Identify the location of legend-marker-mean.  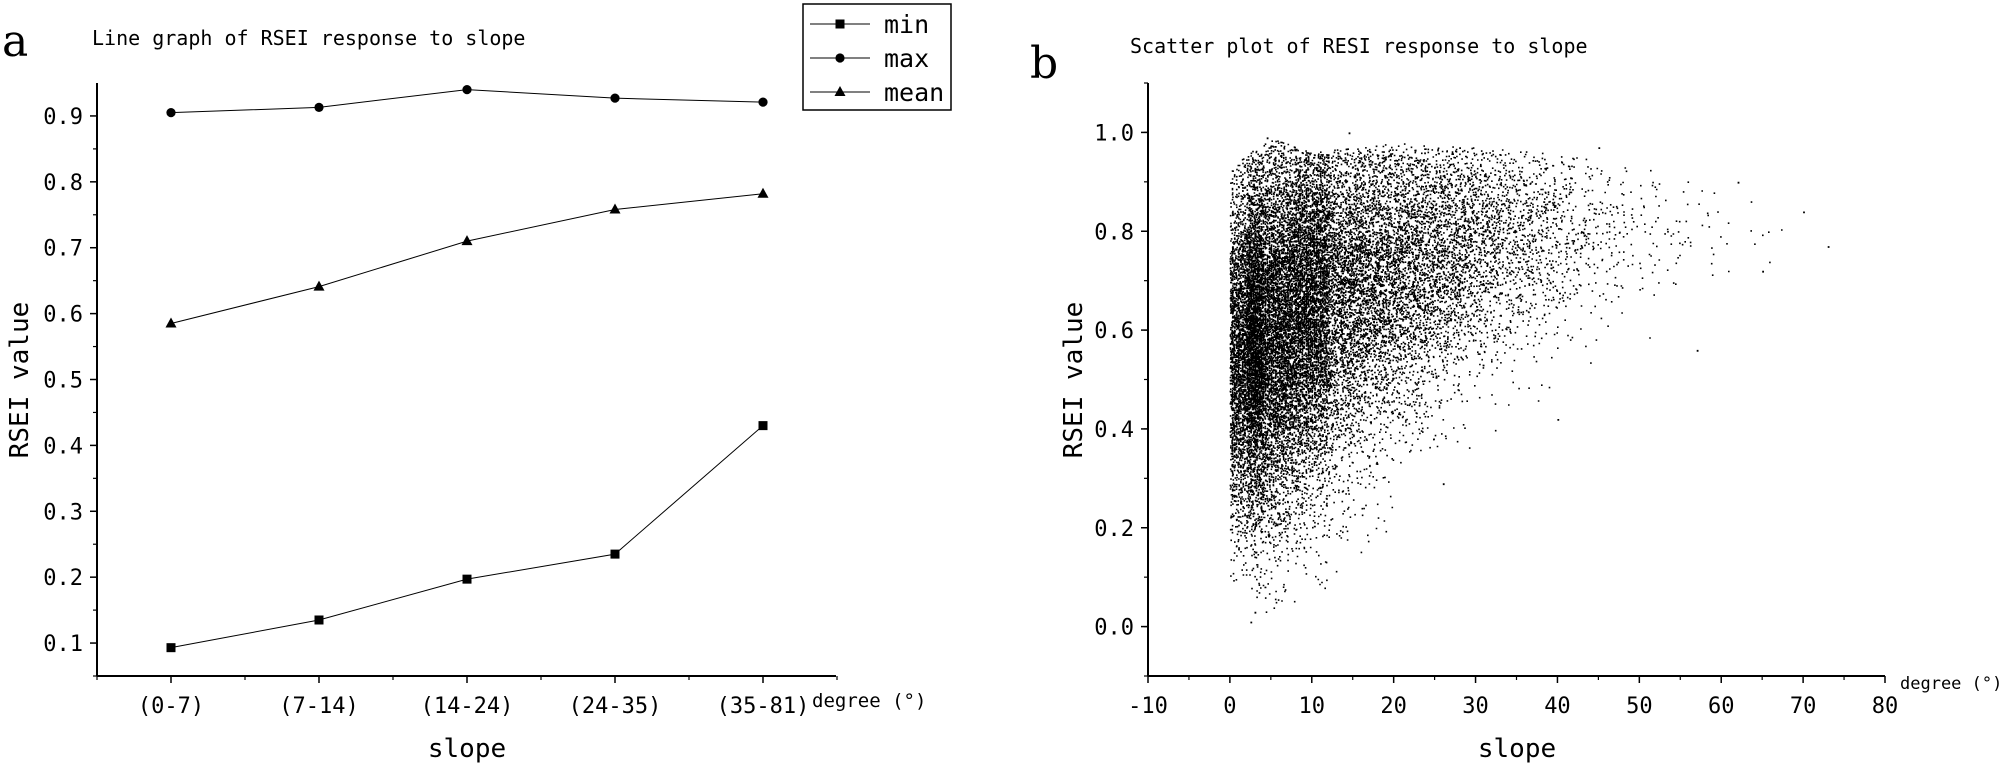
(840, 91).